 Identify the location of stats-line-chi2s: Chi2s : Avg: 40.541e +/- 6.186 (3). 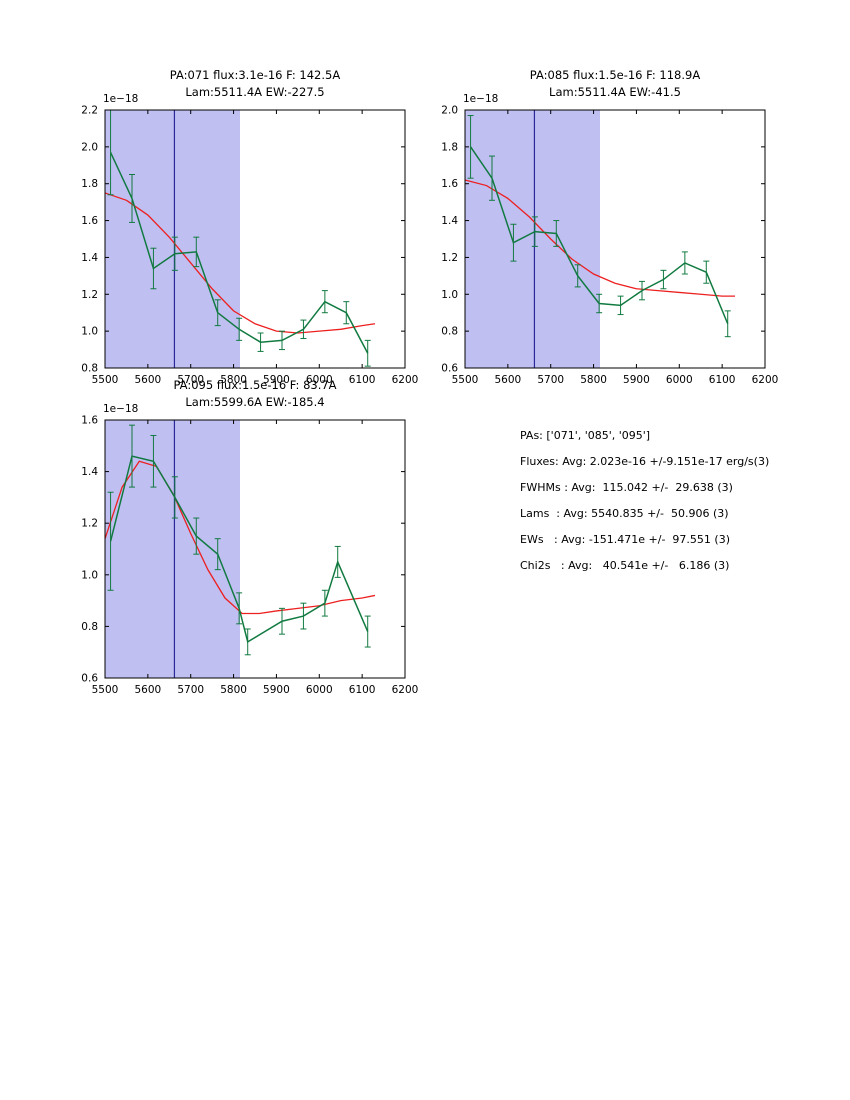
(625, 565).